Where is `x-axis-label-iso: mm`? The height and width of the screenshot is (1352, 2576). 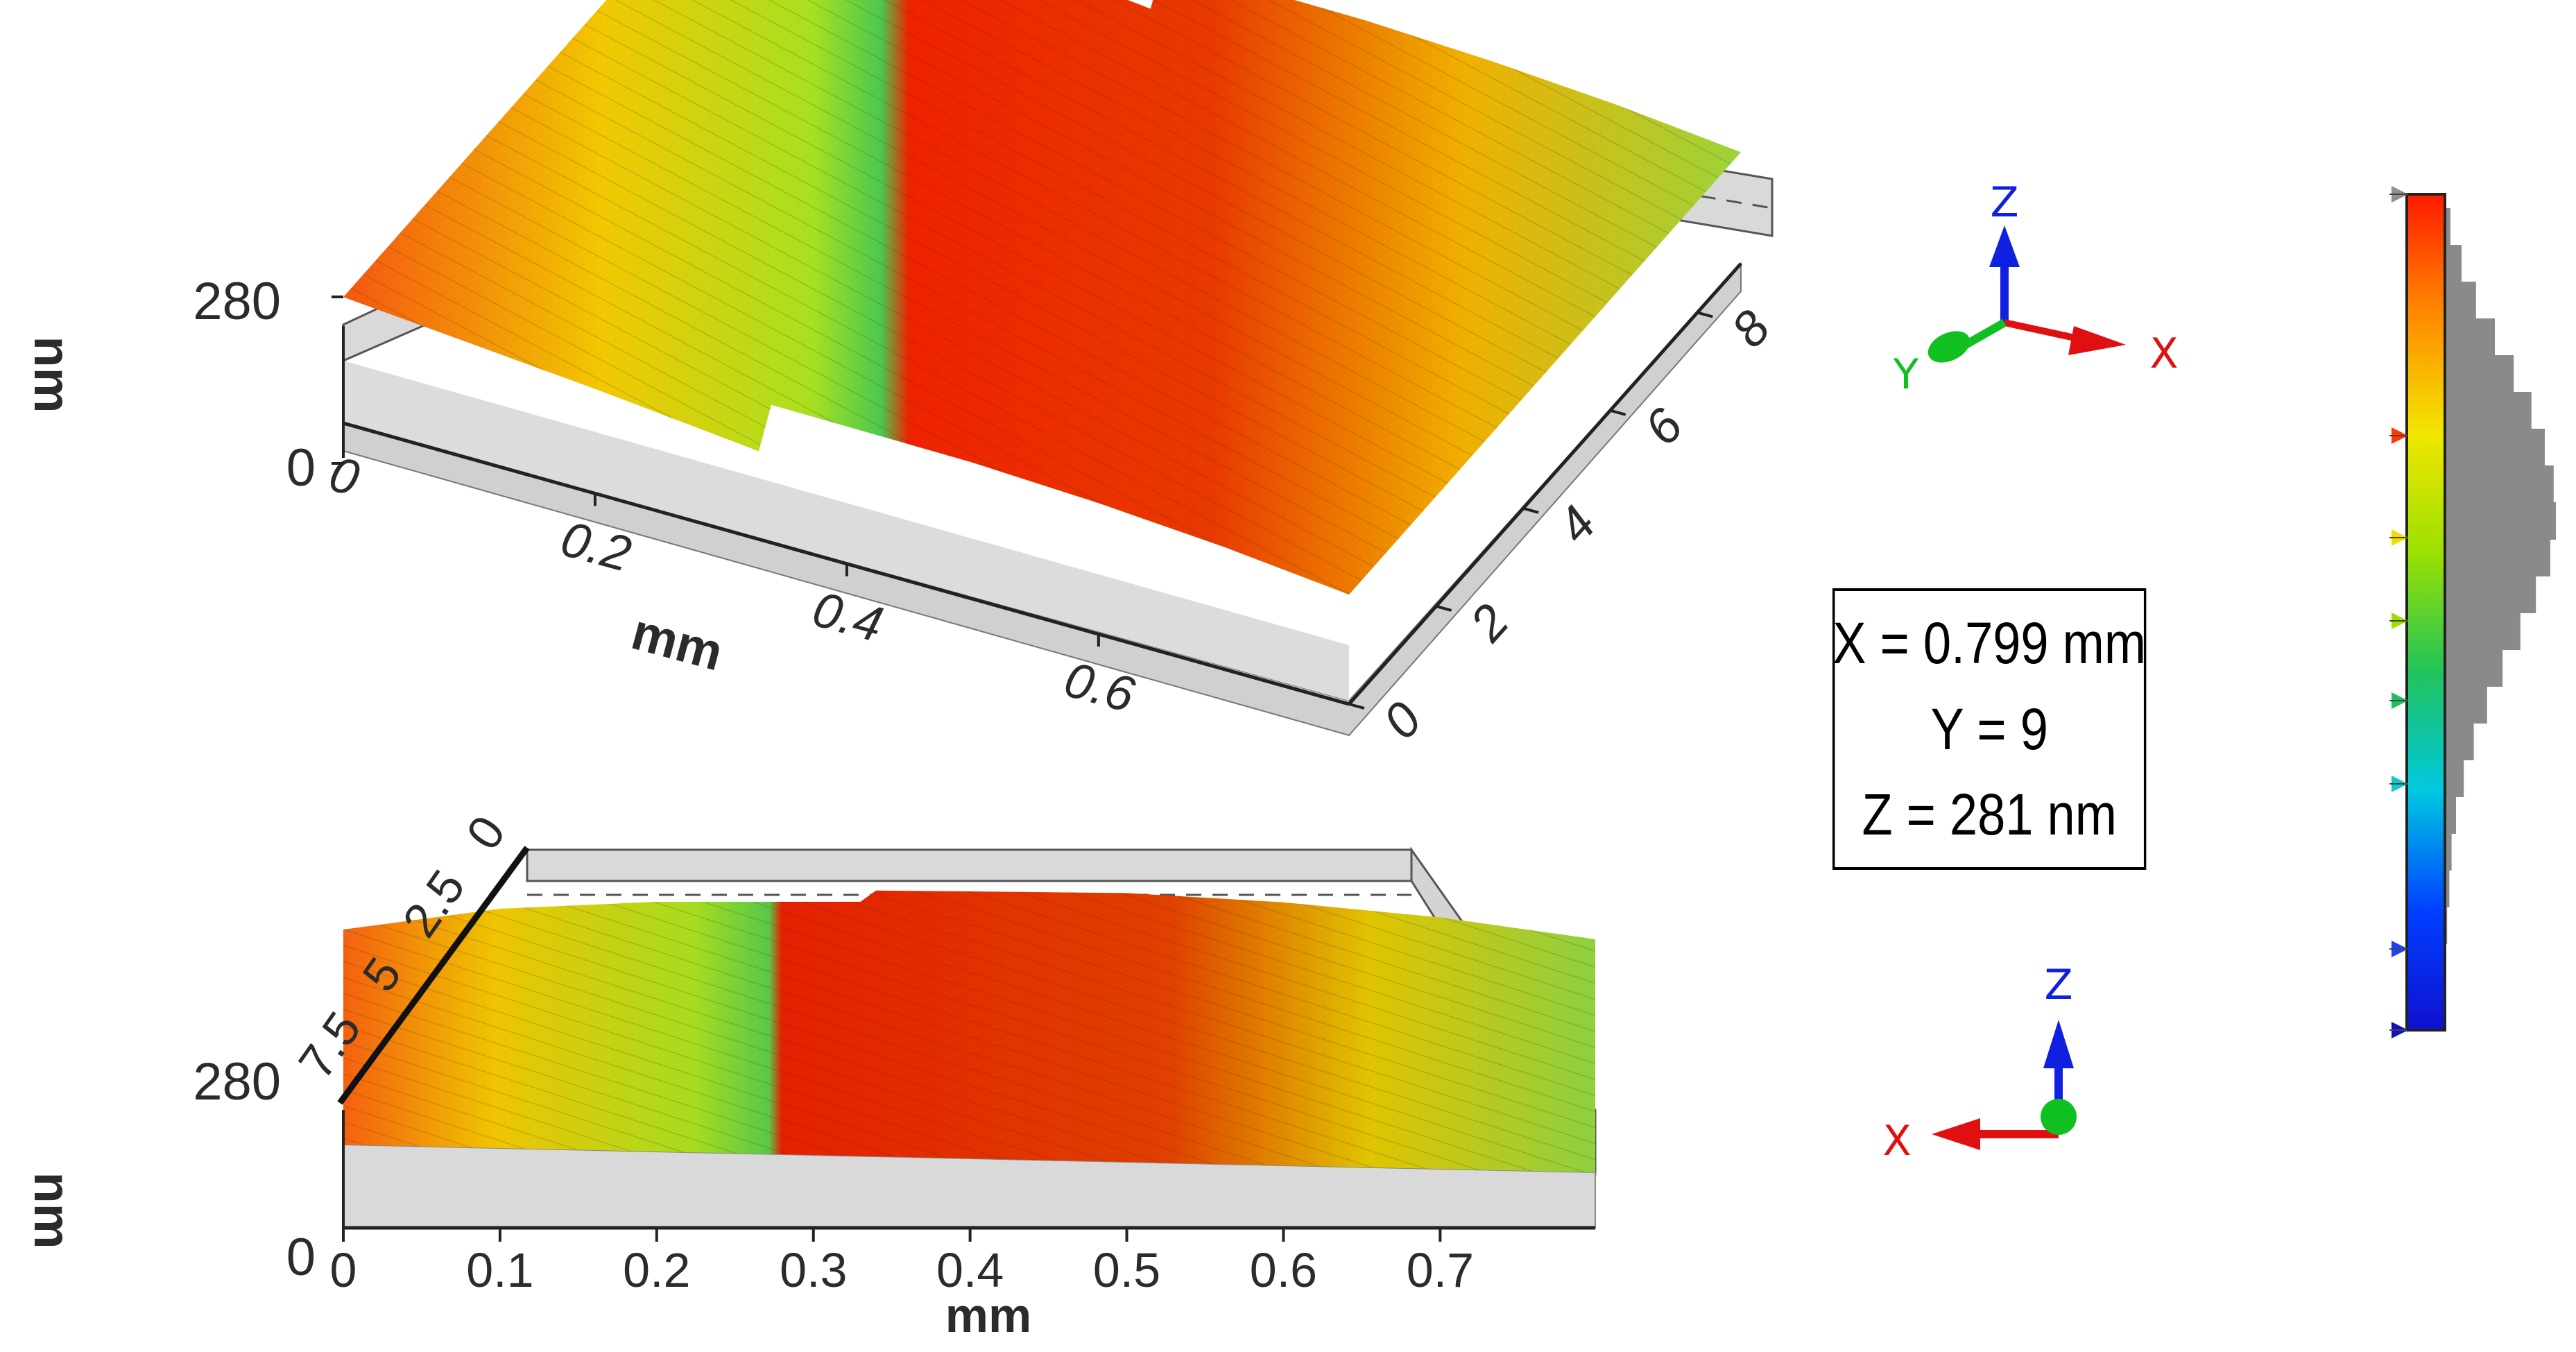
x-axis-label-iso: mm is located at coordinates (677, 641).